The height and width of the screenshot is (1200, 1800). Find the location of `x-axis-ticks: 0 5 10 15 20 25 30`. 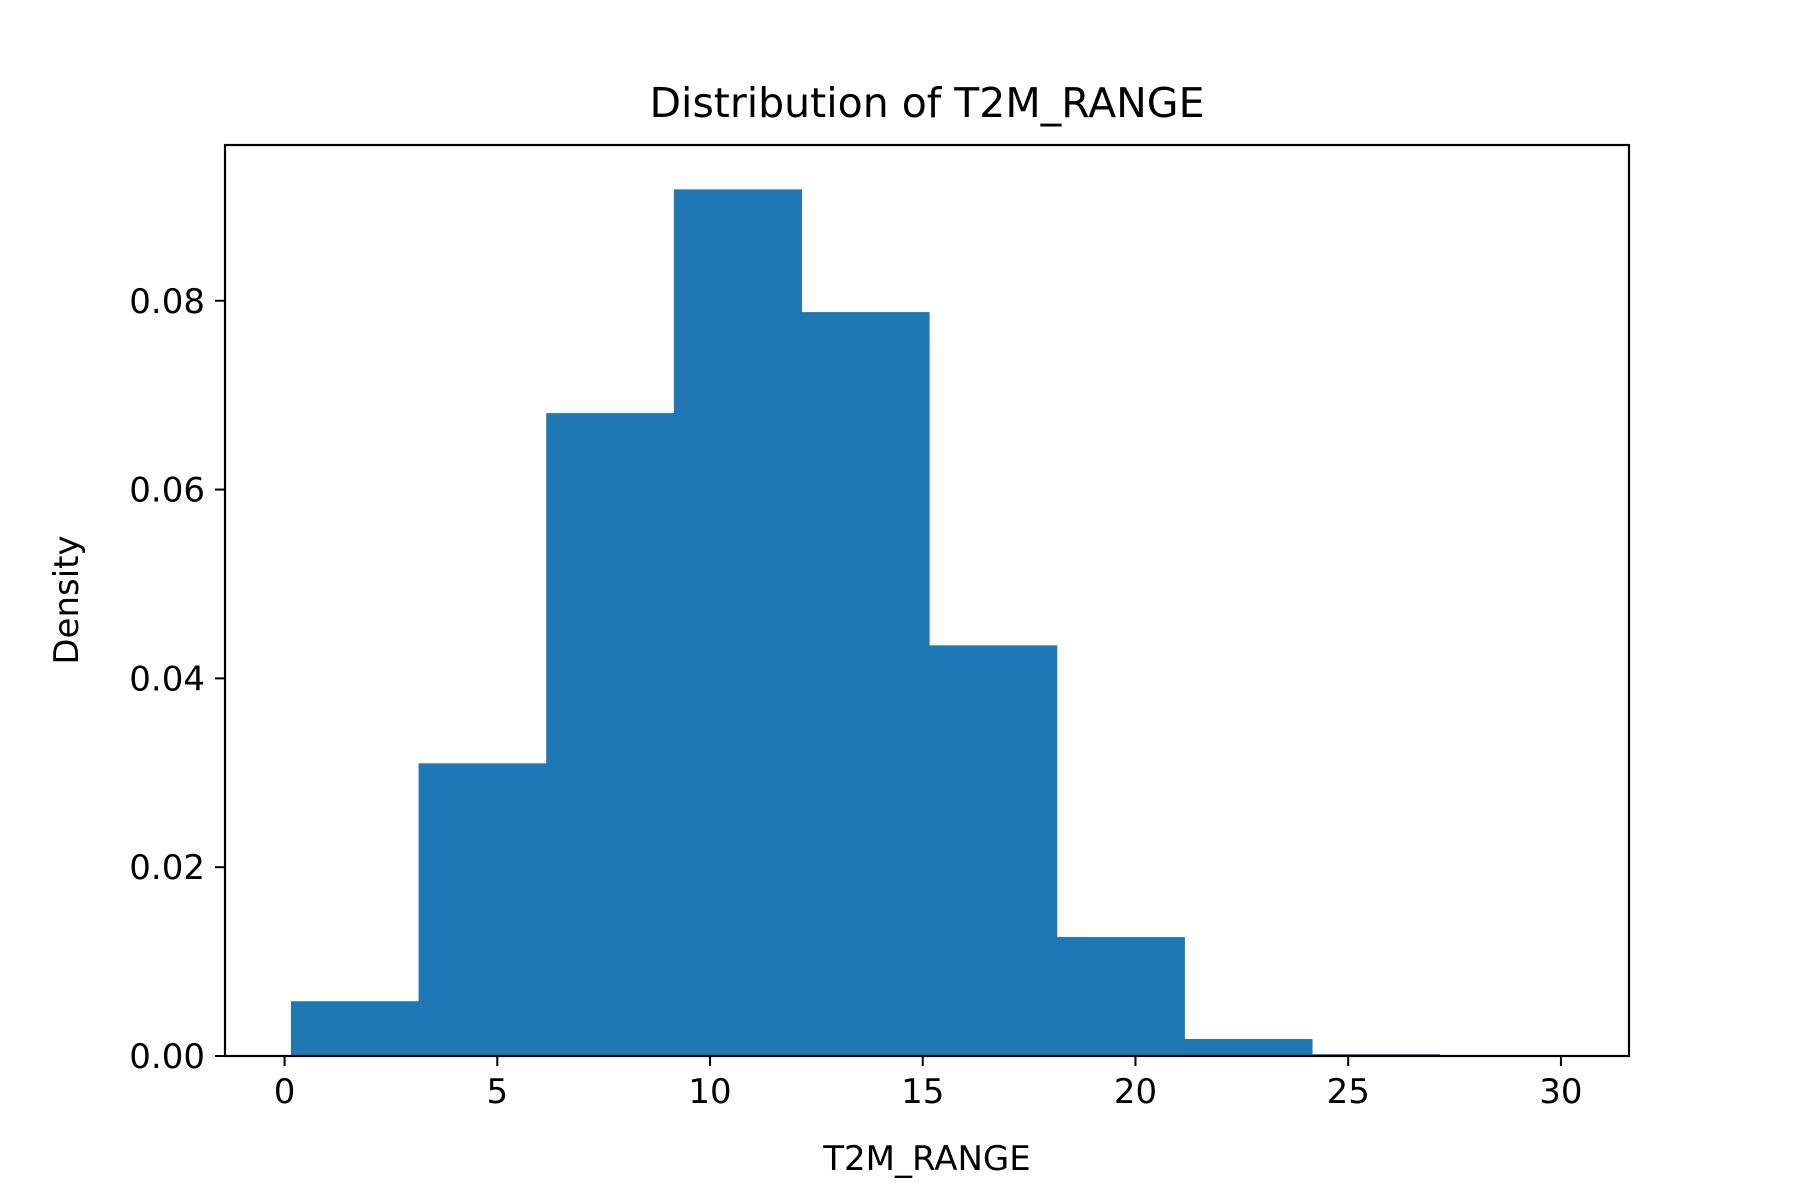

x-axis-ticks: 0 5 10 15 20 25 30 is located at coordinates (928, 1084).